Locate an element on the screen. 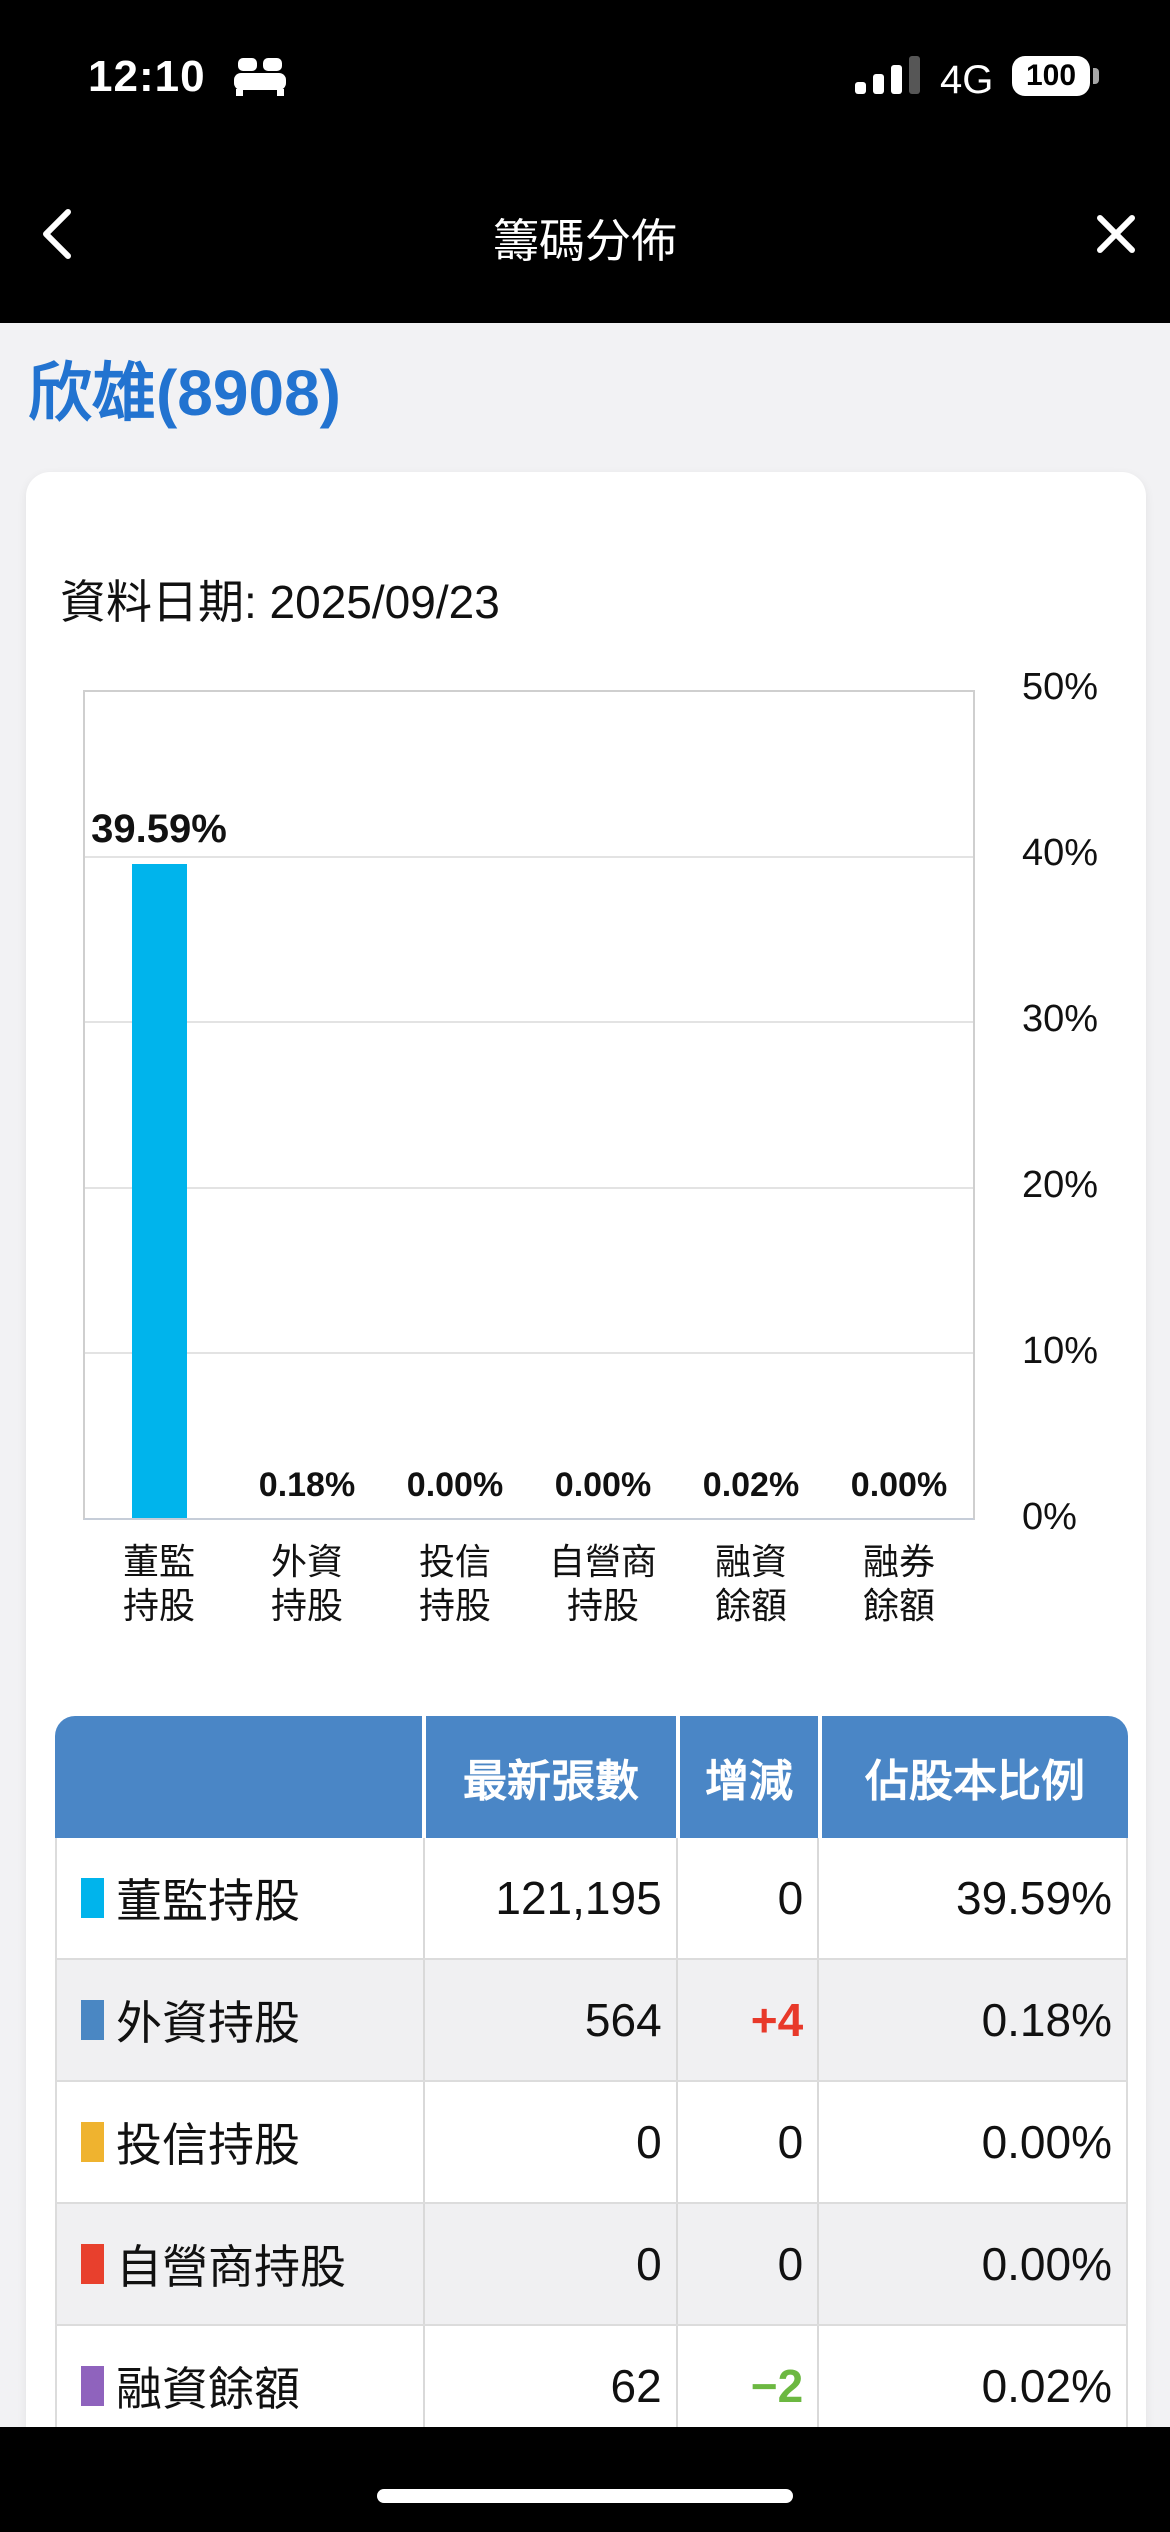 The height and width of the screenshot is (2532, 1170). close-button is located at coordinates (1116, 234).